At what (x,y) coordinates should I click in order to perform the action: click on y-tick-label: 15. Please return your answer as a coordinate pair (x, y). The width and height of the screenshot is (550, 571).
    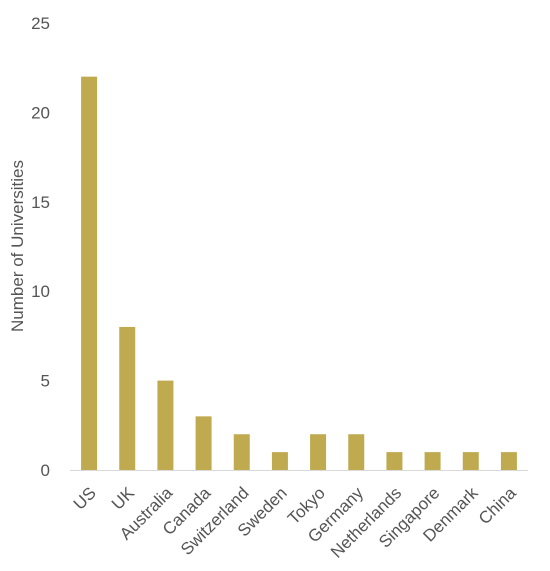
    Looking at the image, I should click on (40, 202).